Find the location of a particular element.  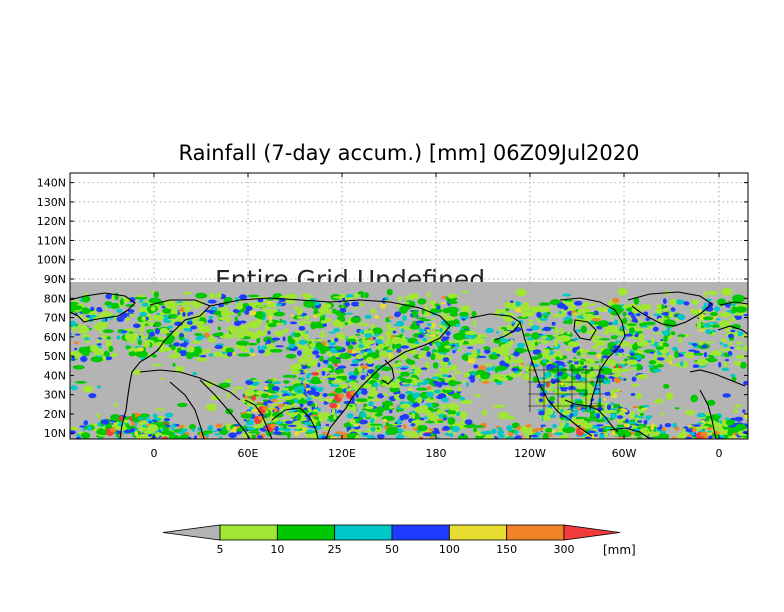

lat-label: 30N is located at coordinates (55, 395).